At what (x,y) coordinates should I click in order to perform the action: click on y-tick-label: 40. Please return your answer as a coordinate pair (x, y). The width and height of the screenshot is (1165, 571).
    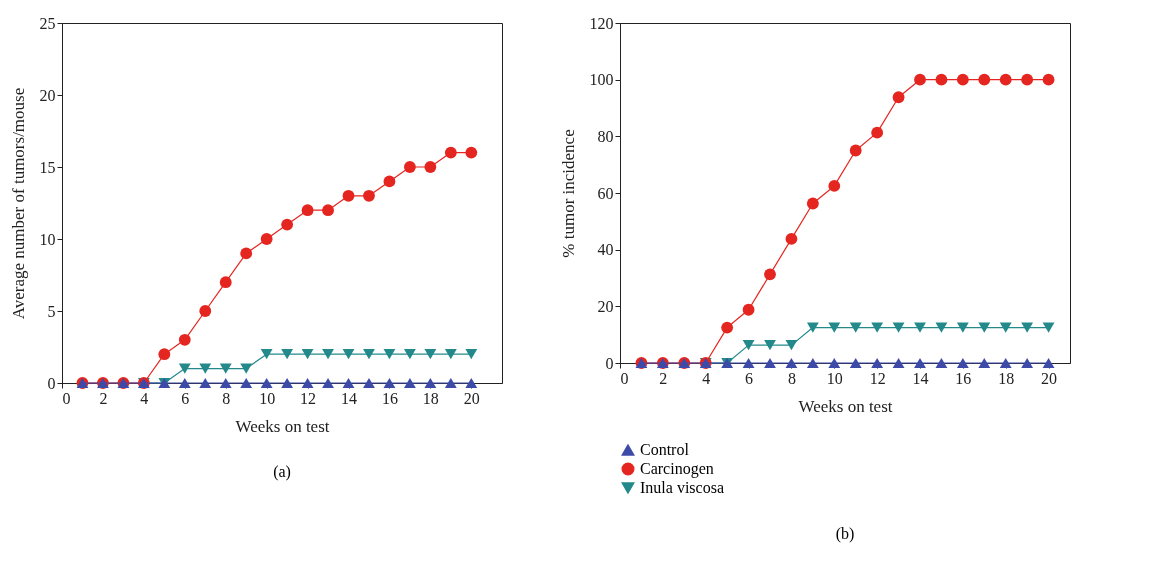
    Looking at the image, I should click on (605, 250).